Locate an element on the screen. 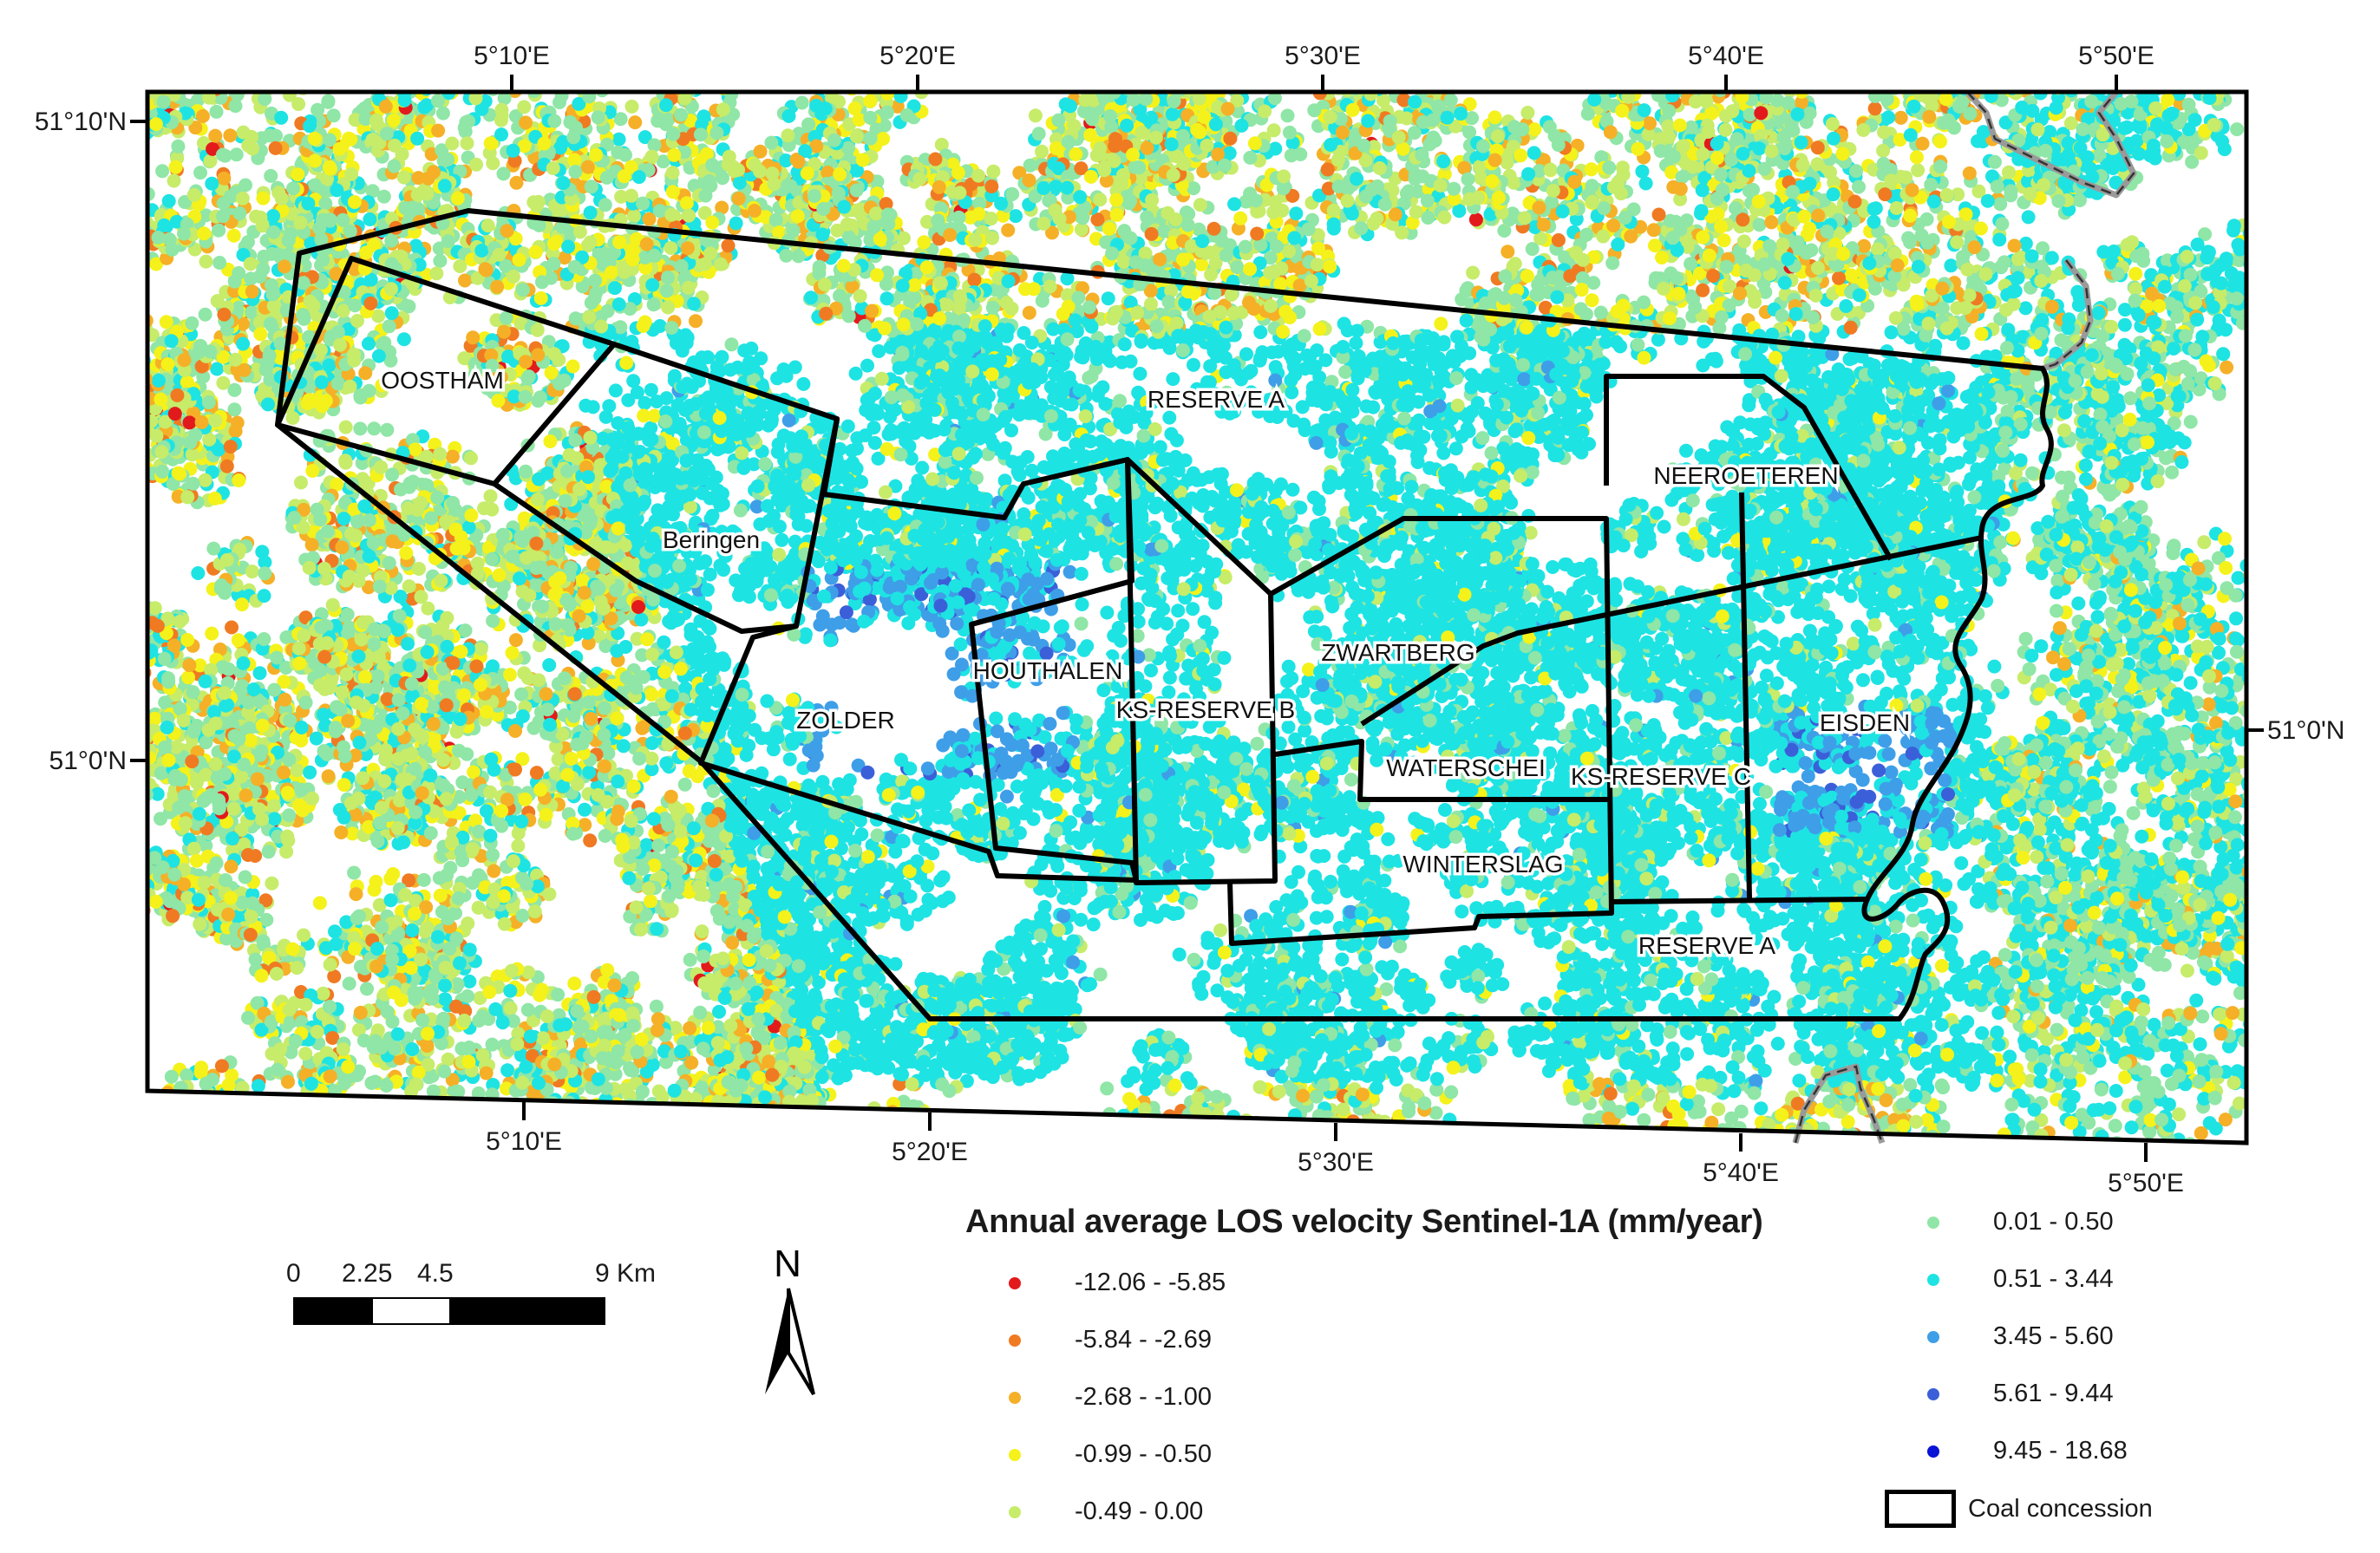 The height and width of the screenshot is (1553, 2380). legend-label: 5.61 - 9.44 is located at coordinates (2053, 1394).